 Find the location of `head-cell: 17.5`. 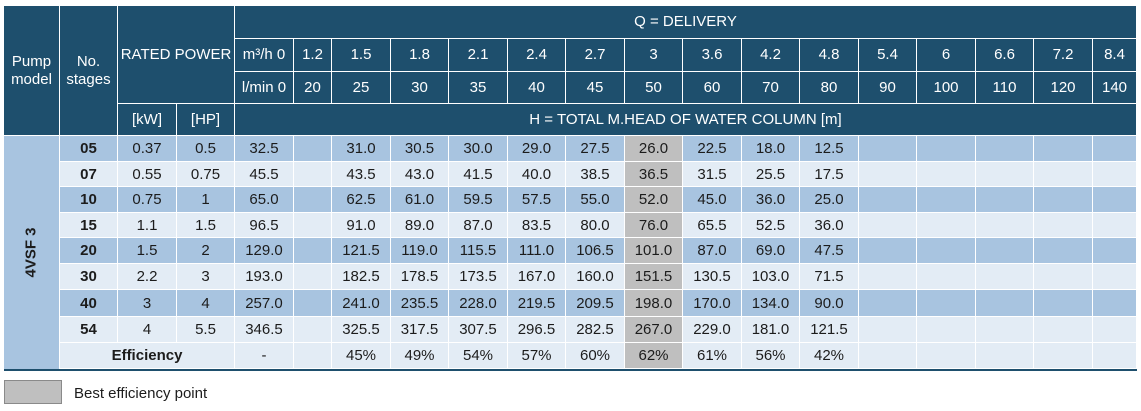

head-cell: 17.5 is located at coordinates (829, 174).